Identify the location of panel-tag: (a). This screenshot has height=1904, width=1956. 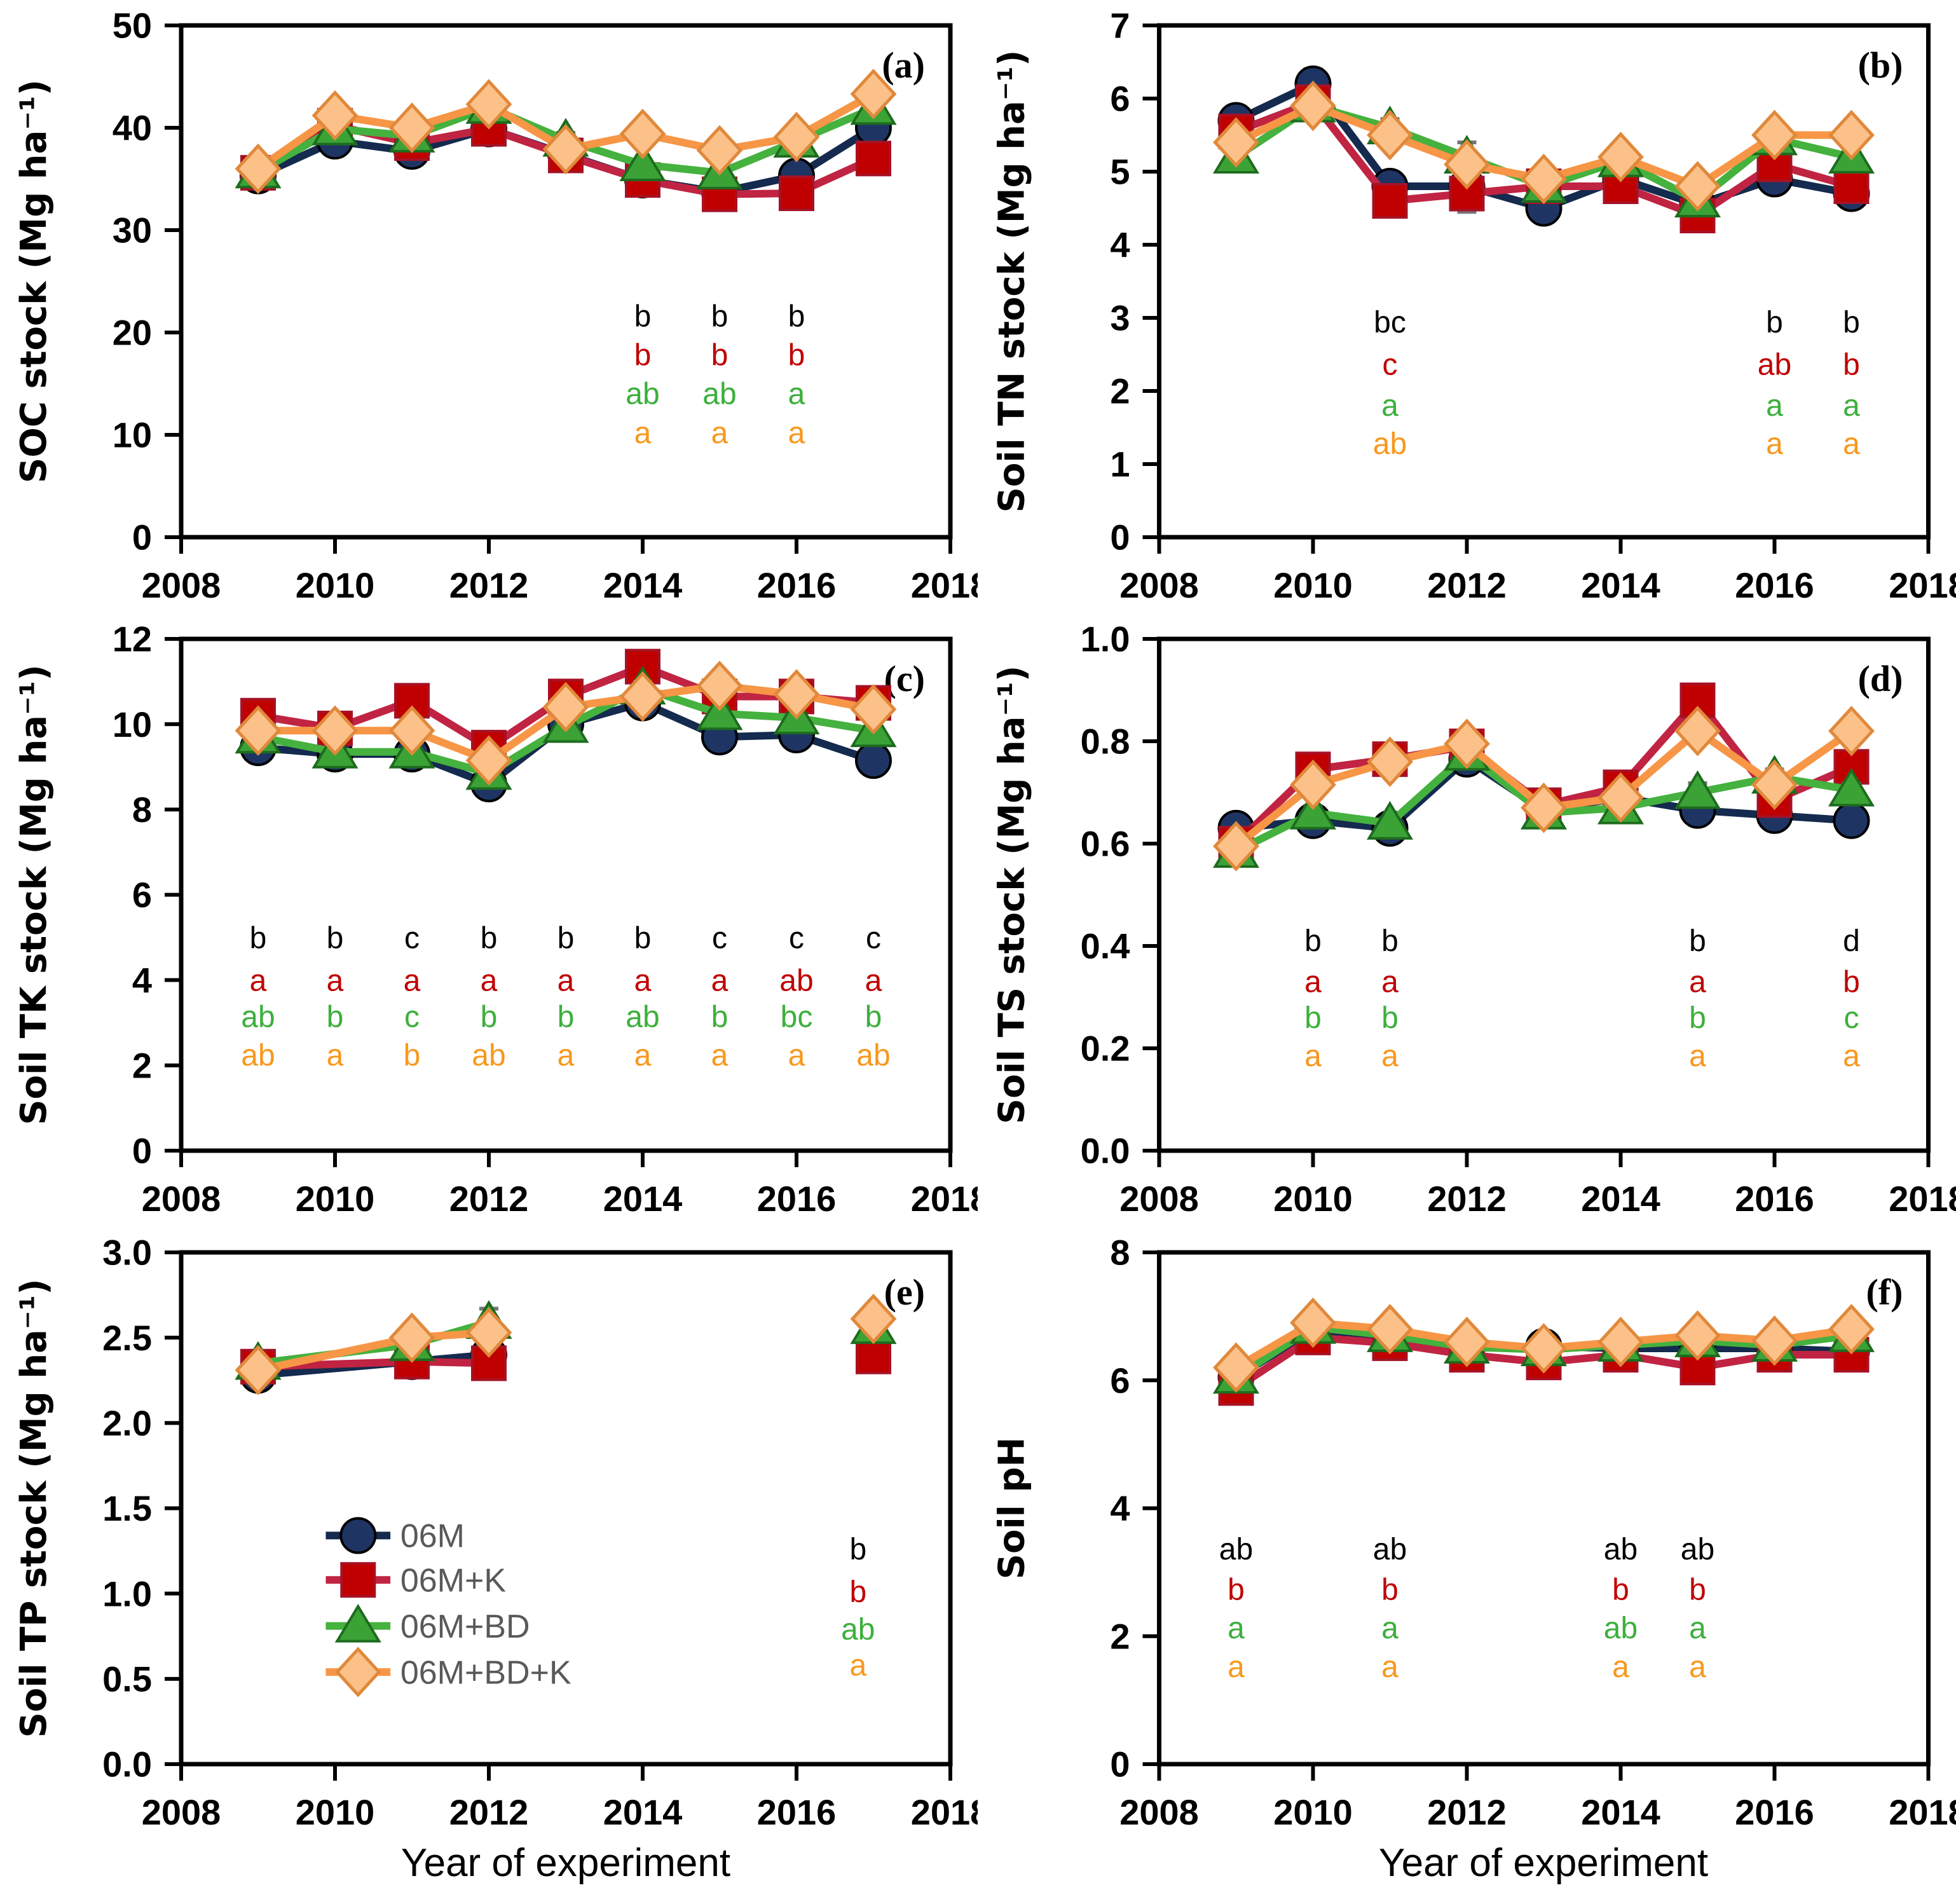
(903, 65).